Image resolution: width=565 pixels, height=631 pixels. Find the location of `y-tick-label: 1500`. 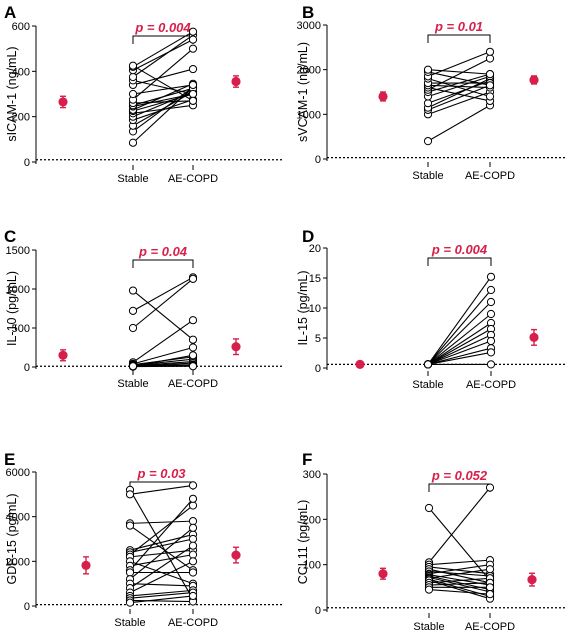

y-tick-label: 1500 is located at coordinates (18, 251).